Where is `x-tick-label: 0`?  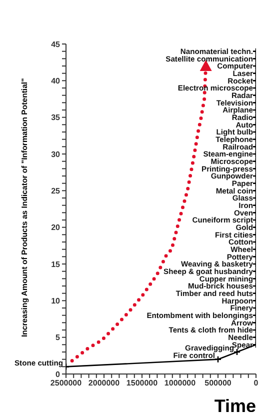 x-tick-label: 0 is located at coordinates (256, 383).